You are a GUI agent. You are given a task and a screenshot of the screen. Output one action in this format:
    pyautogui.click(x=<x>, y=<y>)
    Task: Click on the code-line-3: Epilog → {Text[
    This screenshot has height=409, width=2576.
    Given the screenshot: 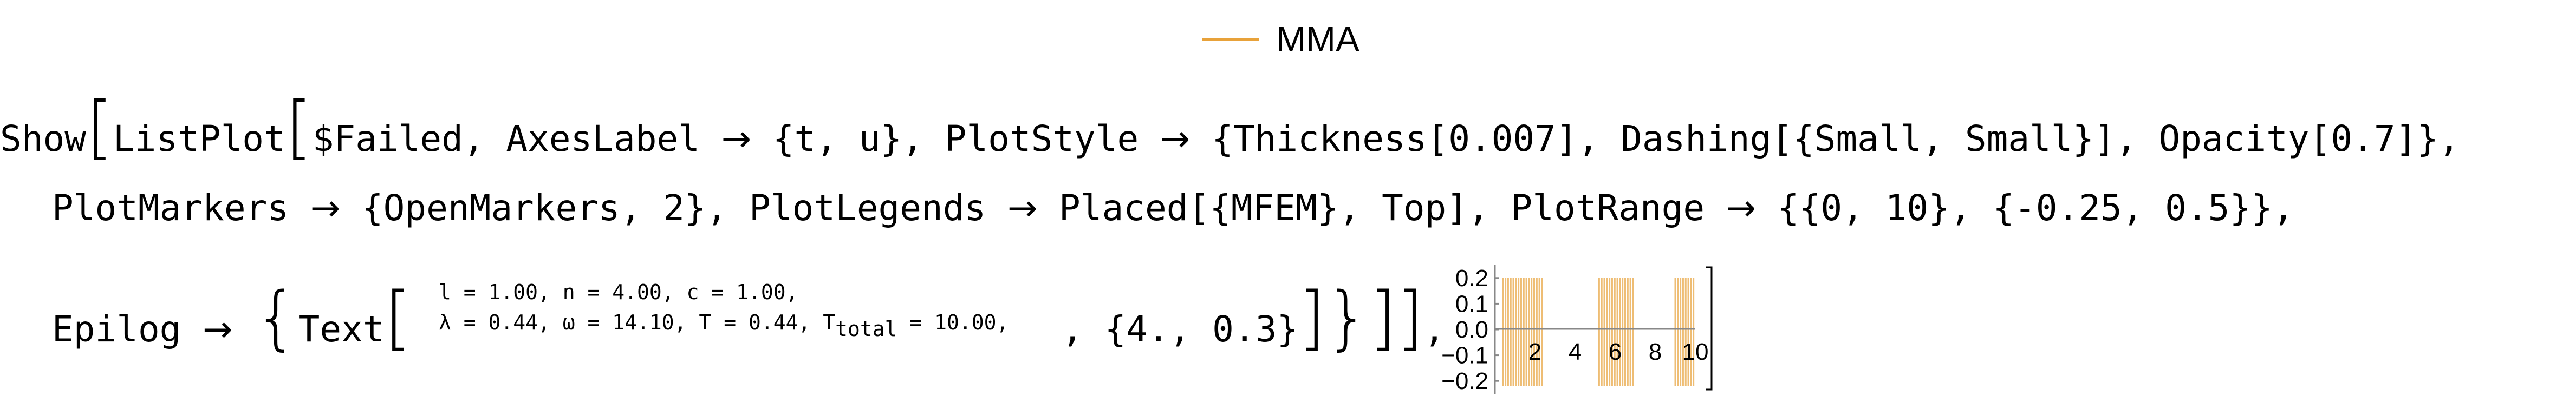 What is the action you would take?
    pyautogui.click(x=232, y=318)
    